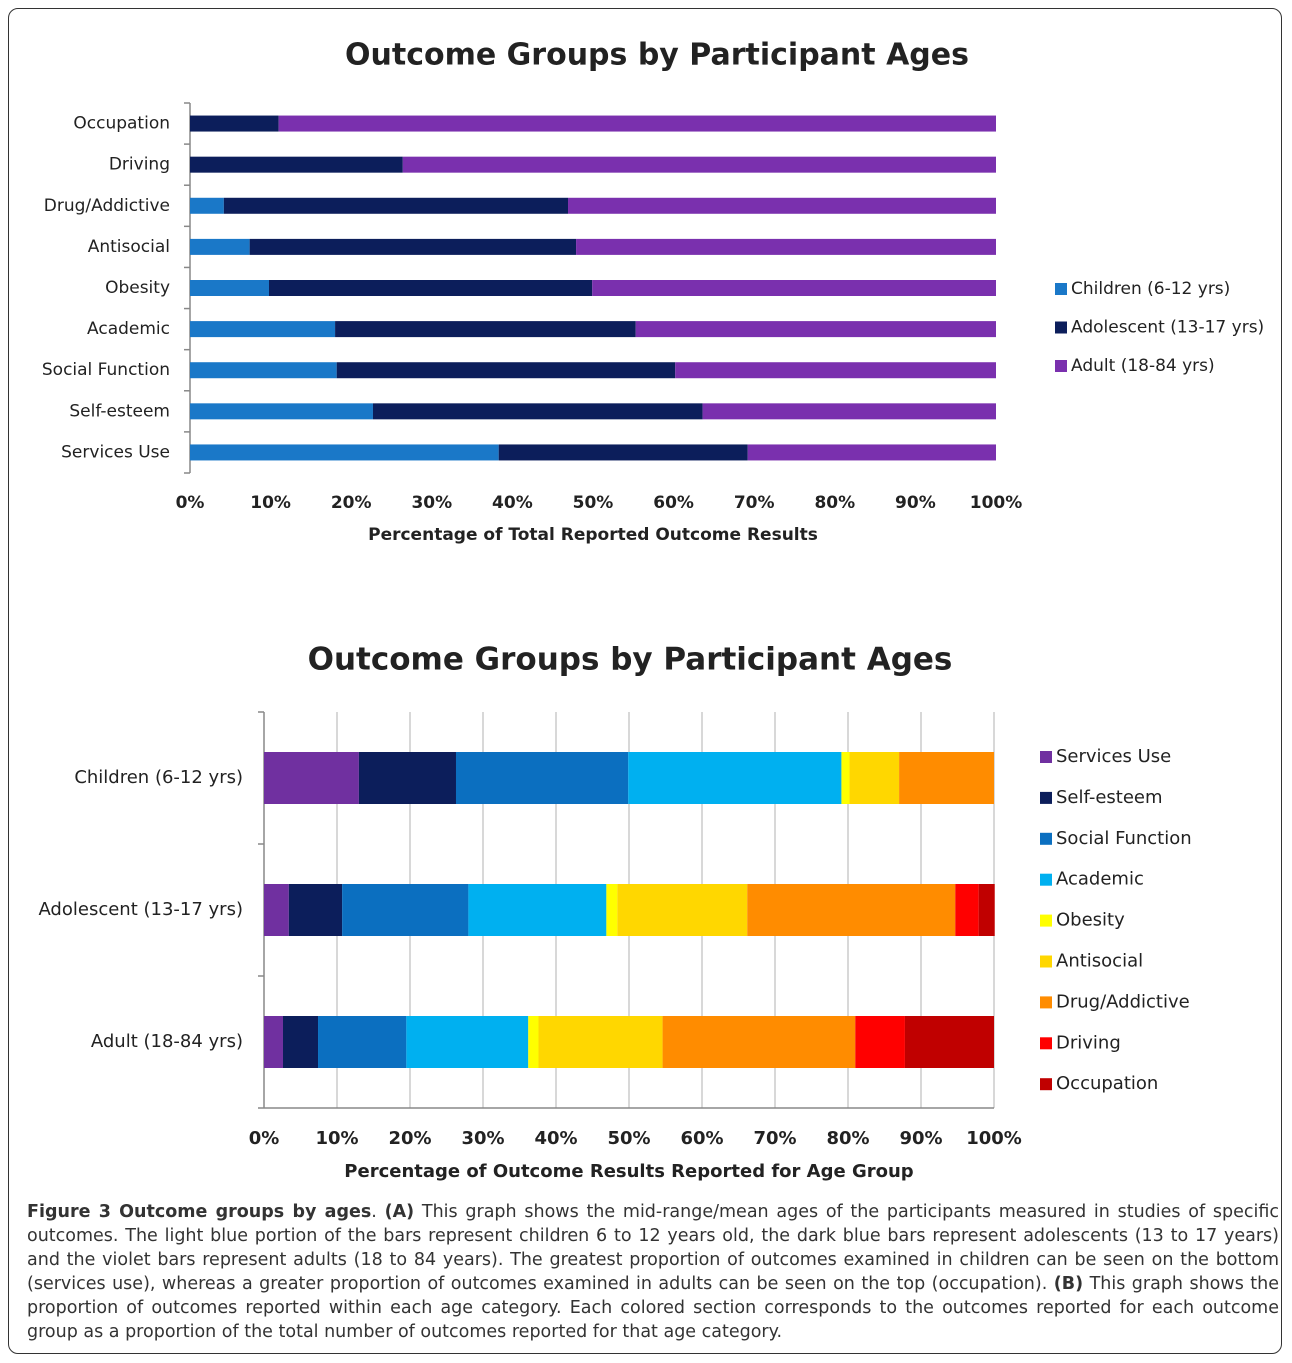 This screenshot has height=1363, width=1292. Describe the element at coordinates (1090, 920) in the screenshot. I see `legend-label: Obesity` at that location.